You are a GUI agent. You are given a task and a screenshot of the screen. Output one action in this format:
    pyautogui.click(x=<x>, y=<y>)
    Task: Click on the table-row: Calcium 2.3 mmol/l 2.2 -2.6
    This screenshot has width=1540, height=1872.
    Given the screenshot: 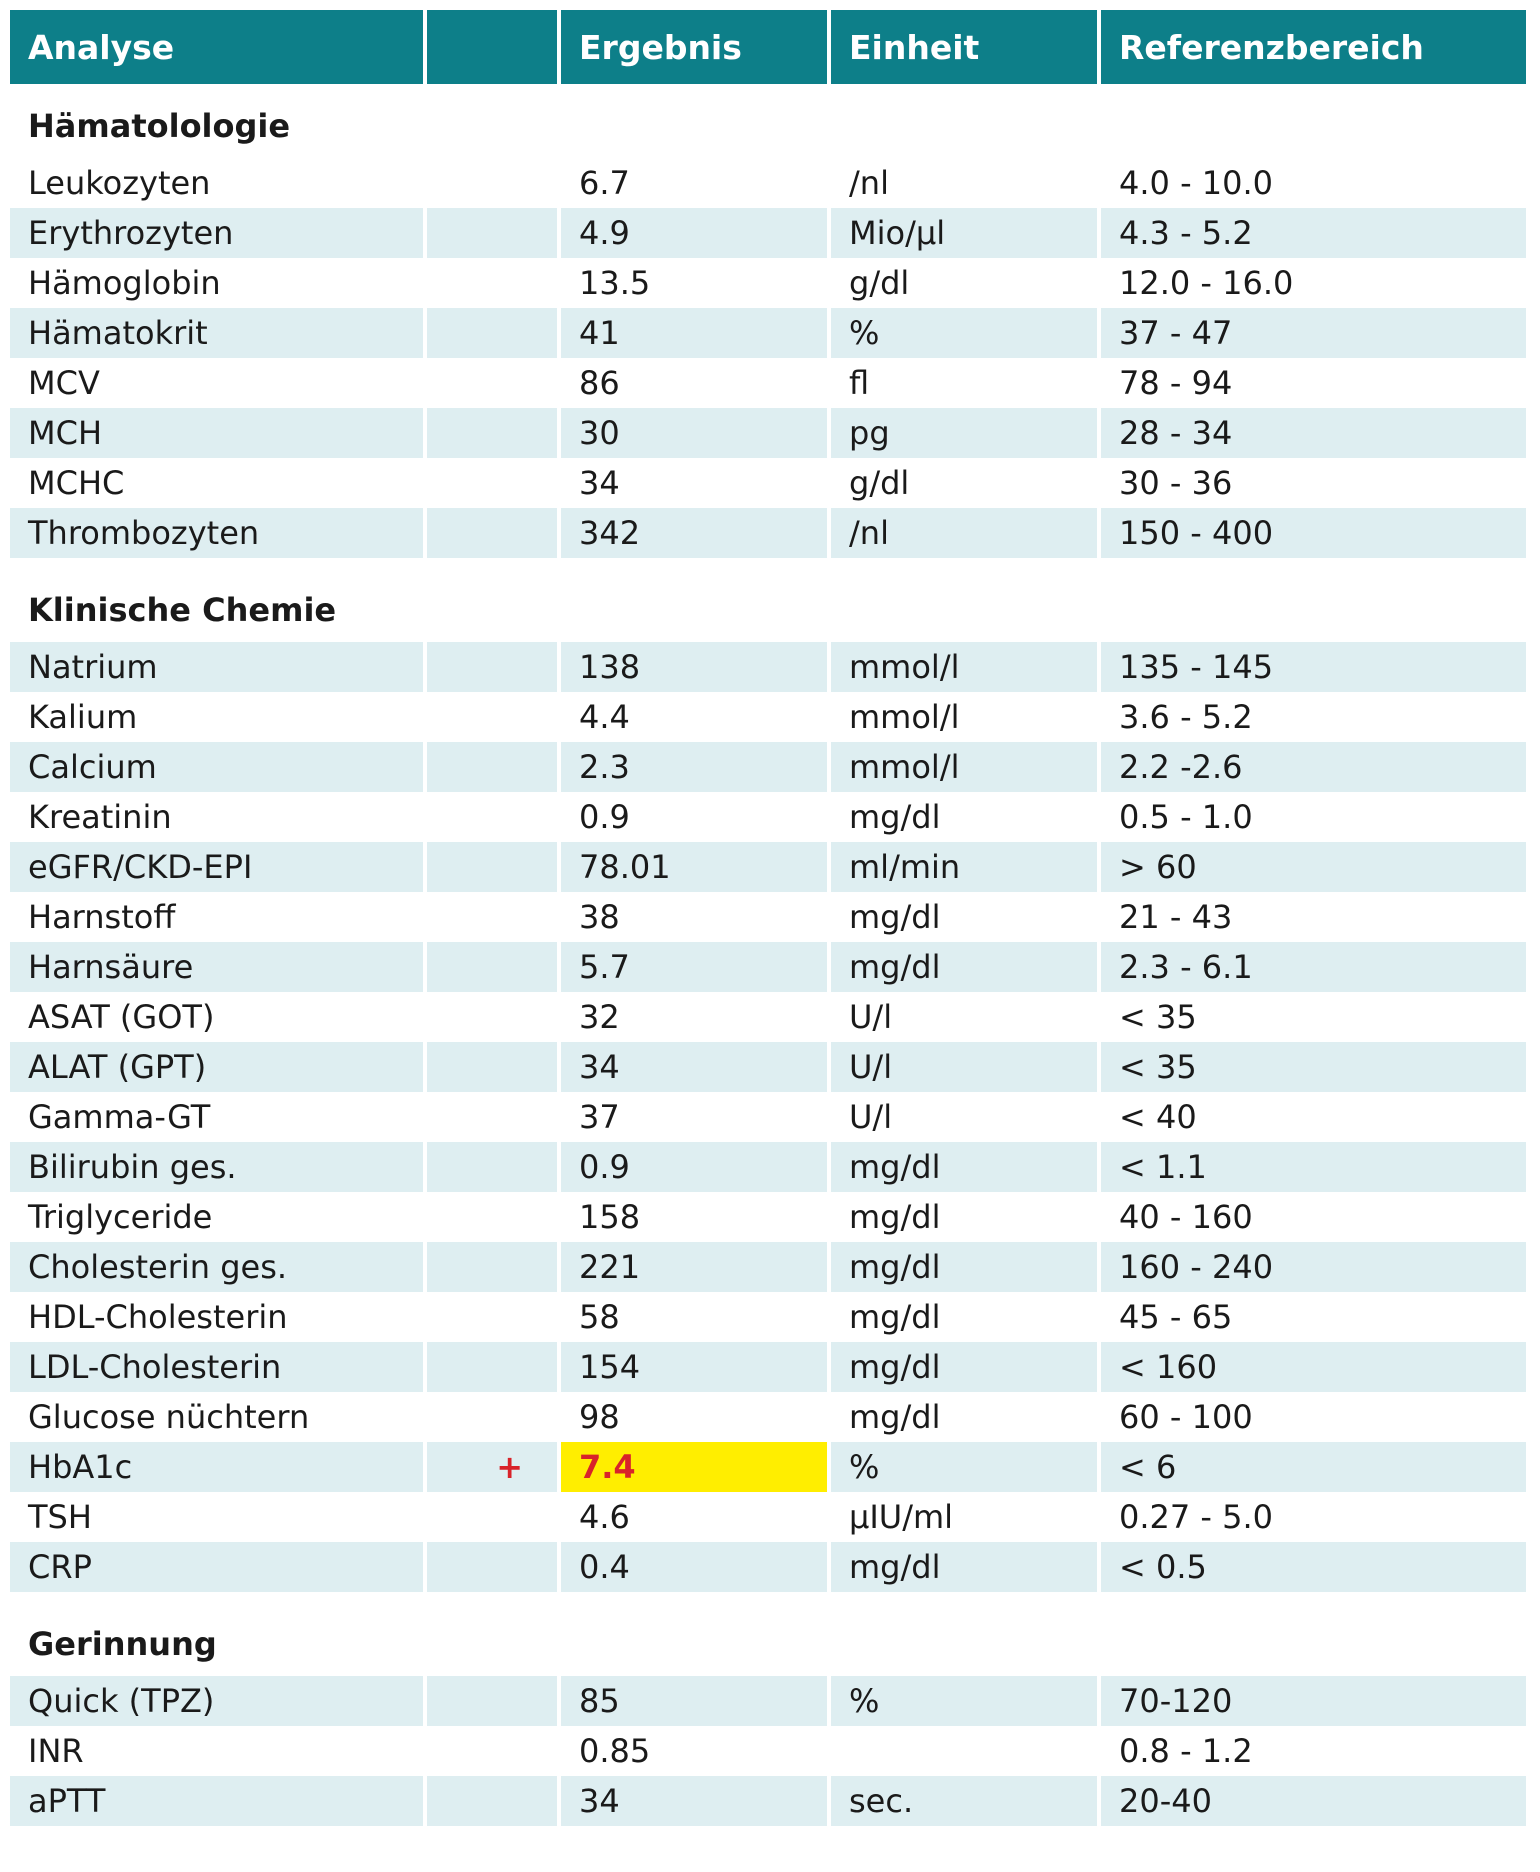 What is the action you would take?
    pyautogui.click(x=768, y=767)
    